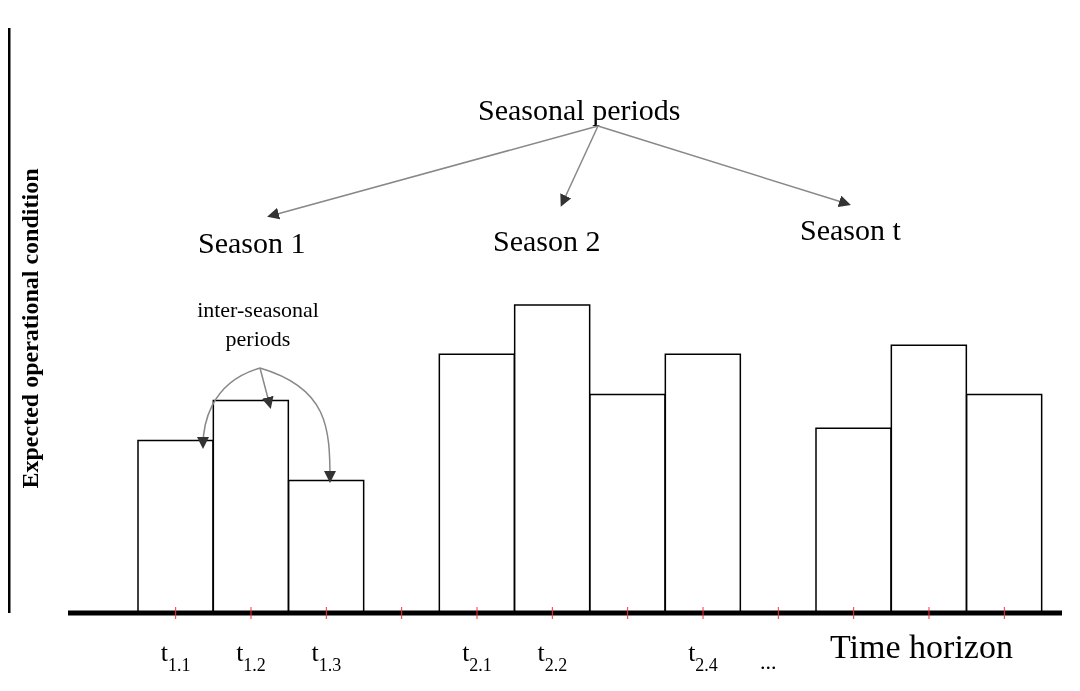 Image resolution: width=1080 pixels, height=691 pixels. What do you see at coordinates (547, 241) in the screenshot?
I see `text: Season 2` at bounding box center [547, 241].